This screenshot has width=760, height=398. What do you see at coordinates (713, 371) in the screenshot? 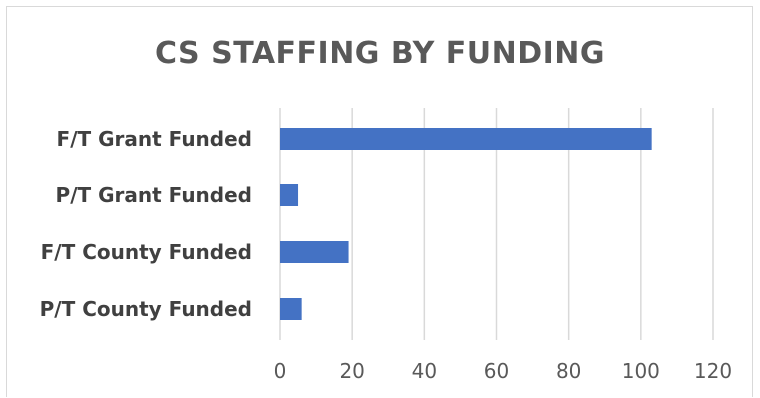
I see `x-tick-label: 120` at bounding box center [713, 371].